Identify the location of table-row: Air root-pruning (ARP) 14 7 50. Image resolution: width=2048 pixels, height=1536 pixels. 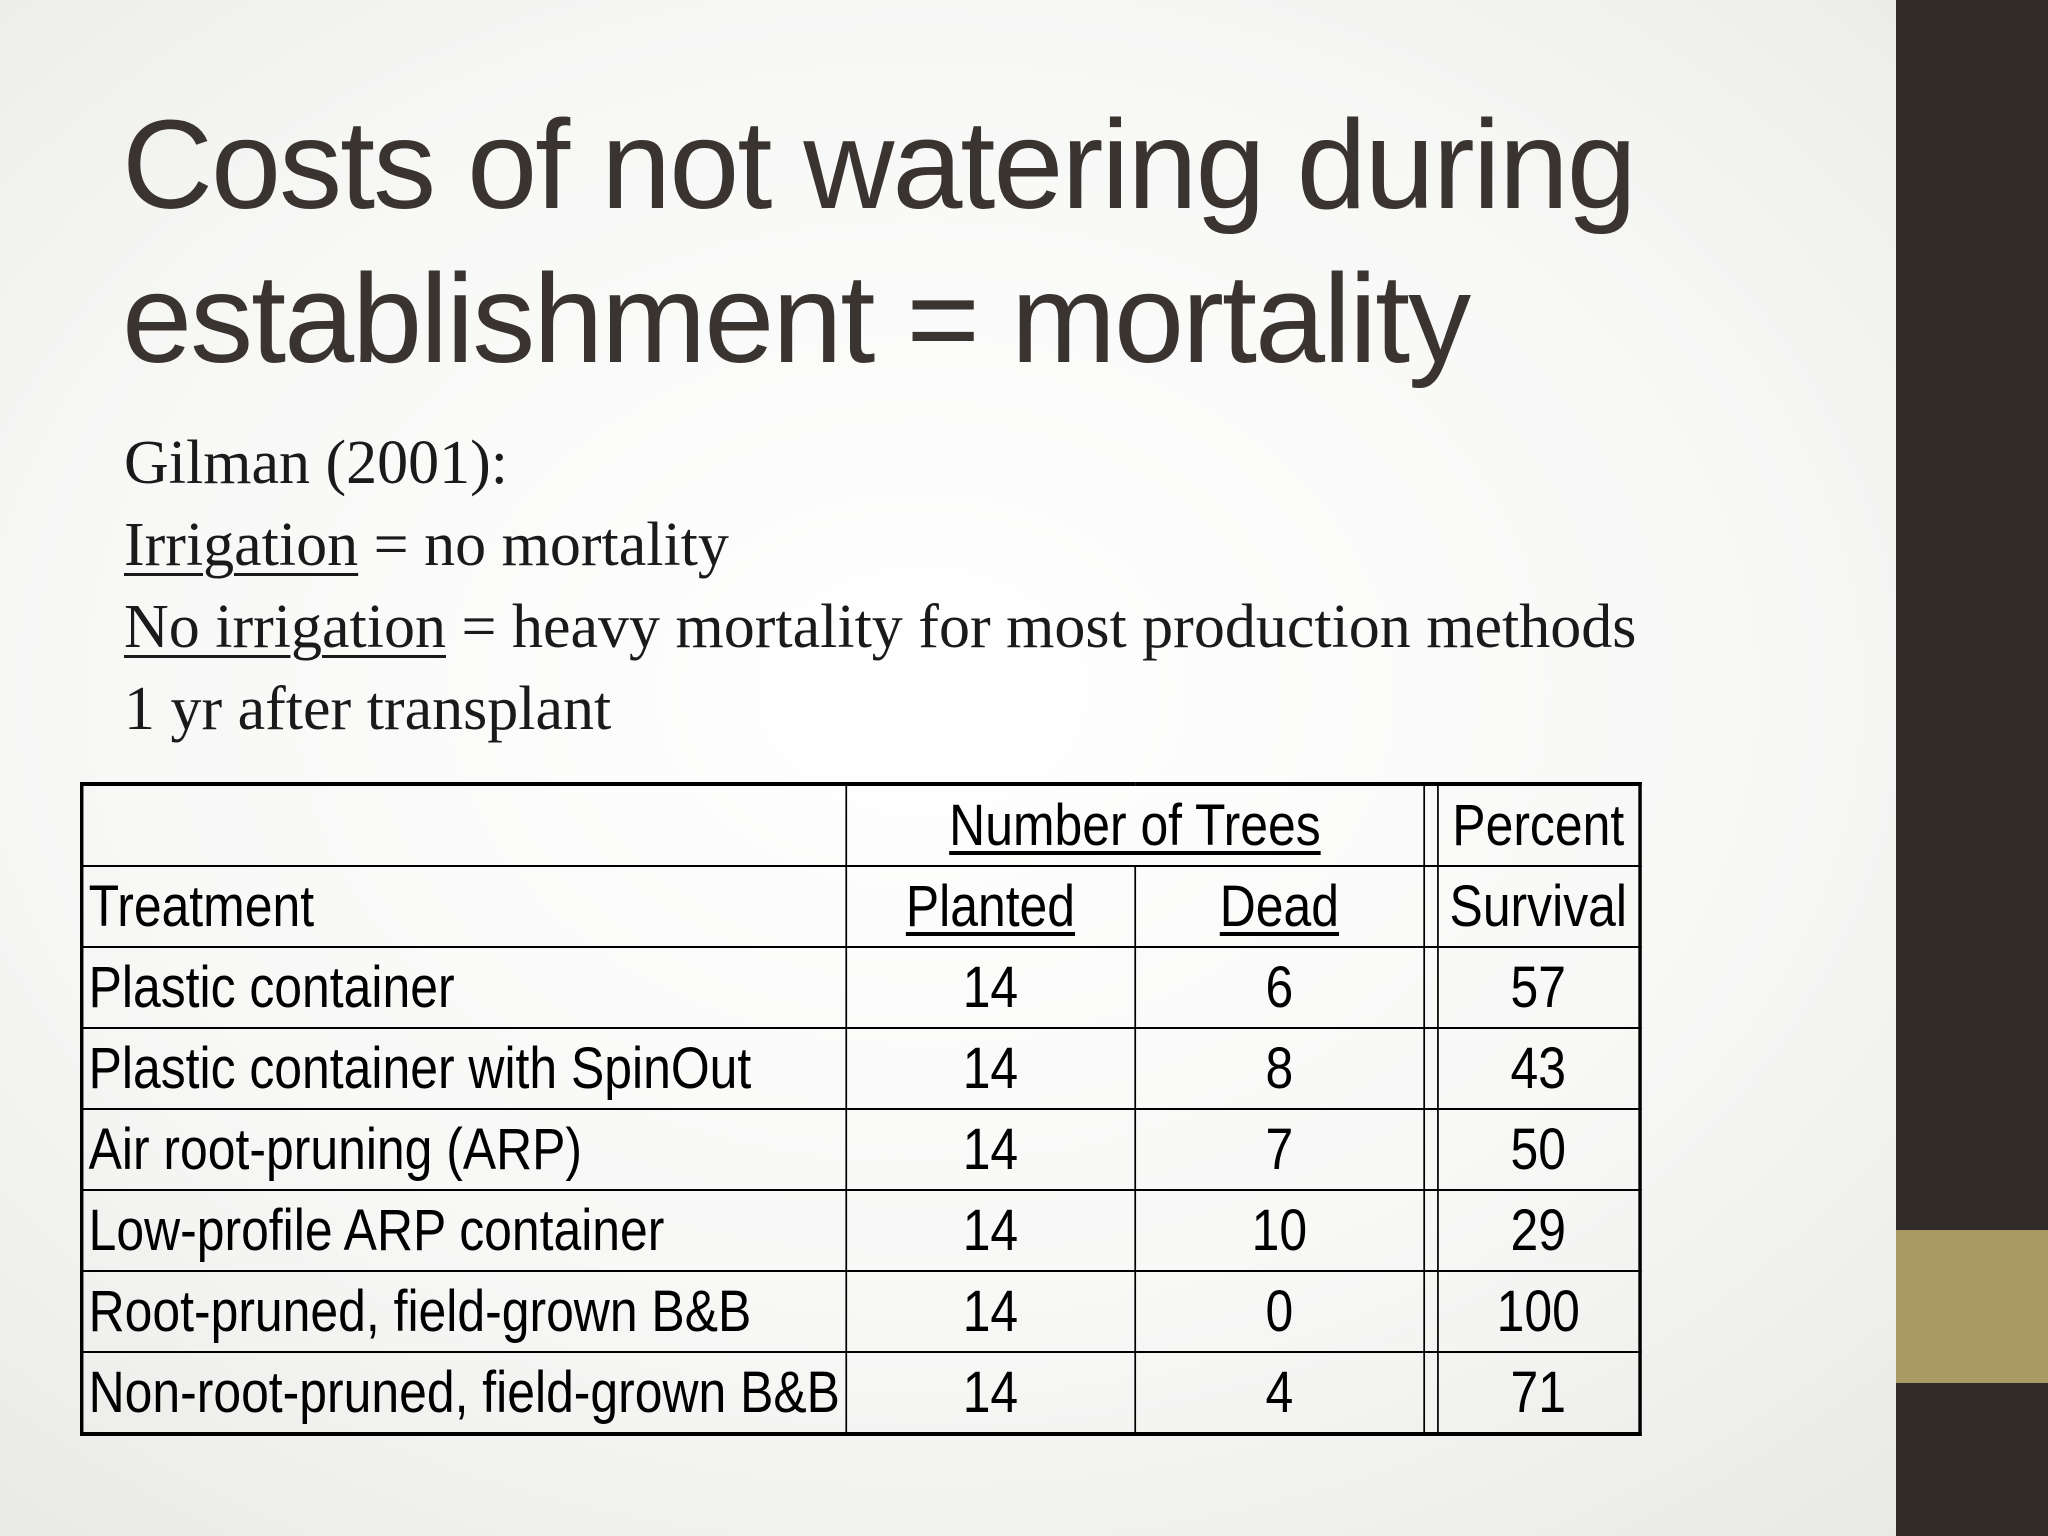
(860, 1149).